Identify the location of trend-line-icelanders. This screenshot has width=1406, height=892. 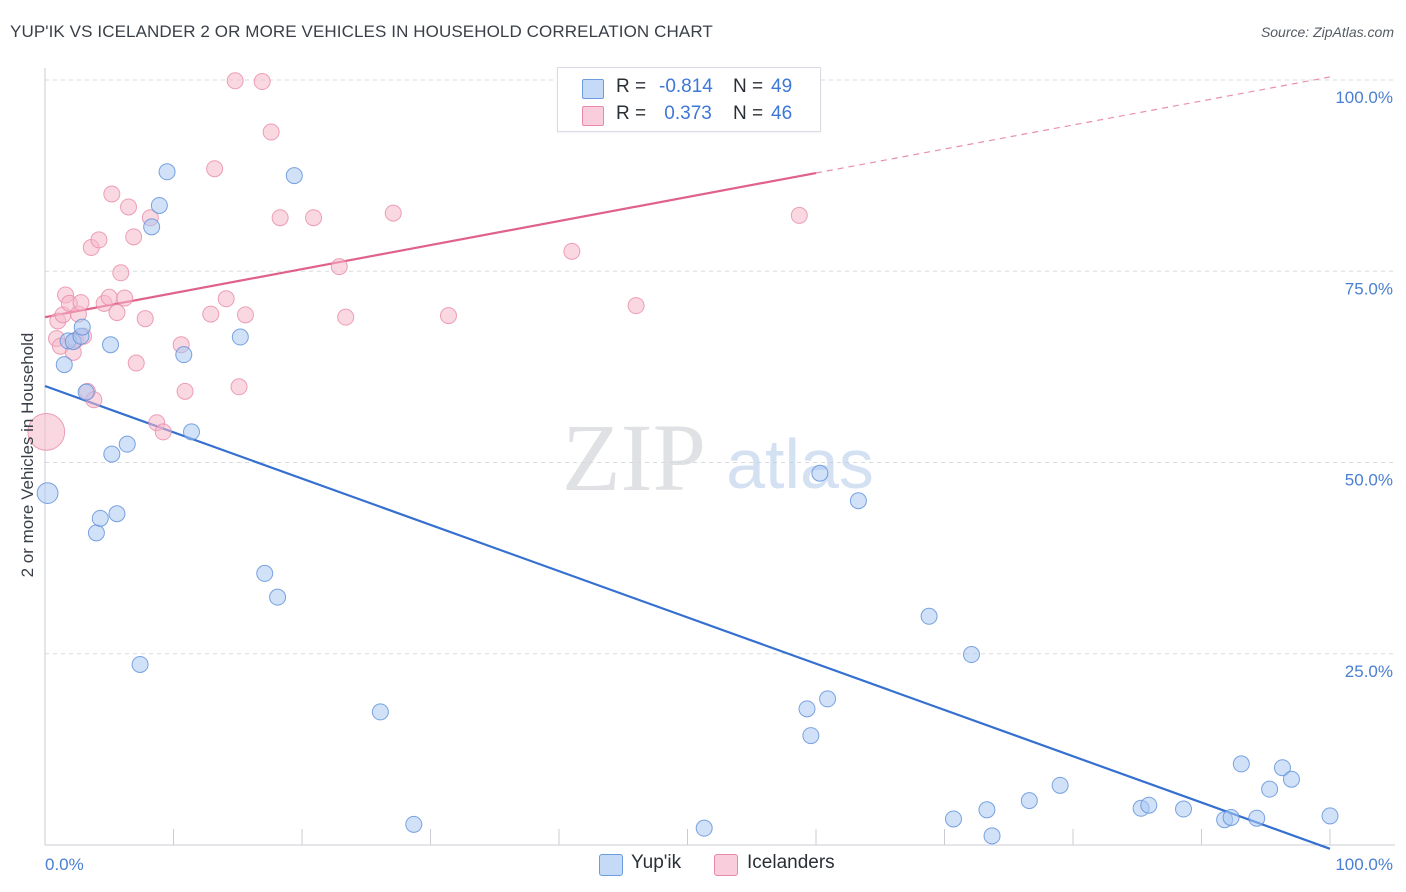
(430, 245).